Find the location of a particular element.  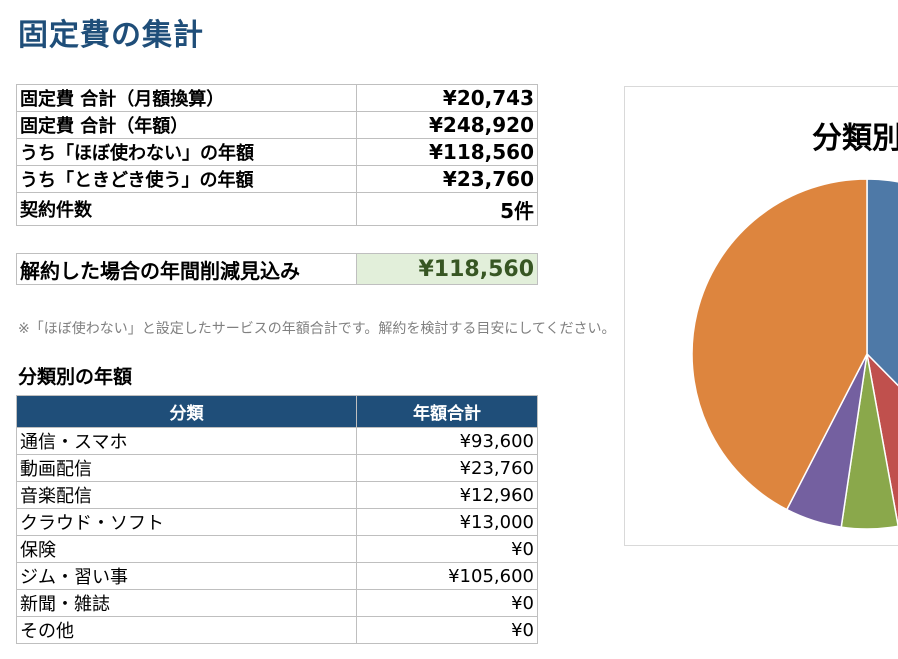

column-header-category: 分類 is located at coordinates (186, 411).